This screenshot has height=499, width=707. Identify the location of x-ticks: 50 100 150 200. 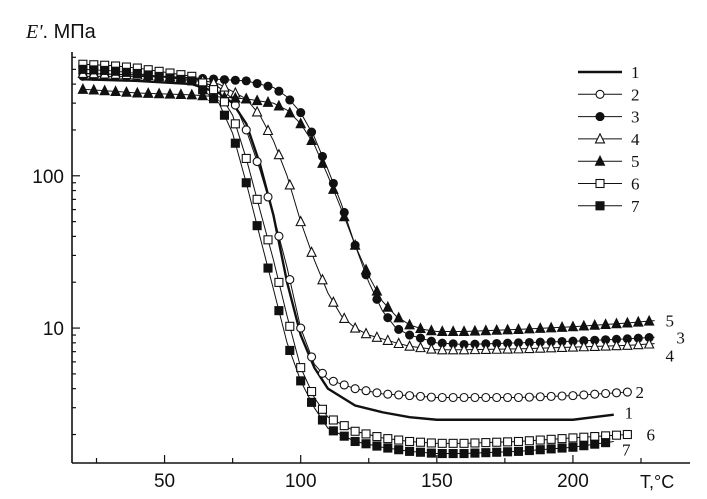
(368, 473).